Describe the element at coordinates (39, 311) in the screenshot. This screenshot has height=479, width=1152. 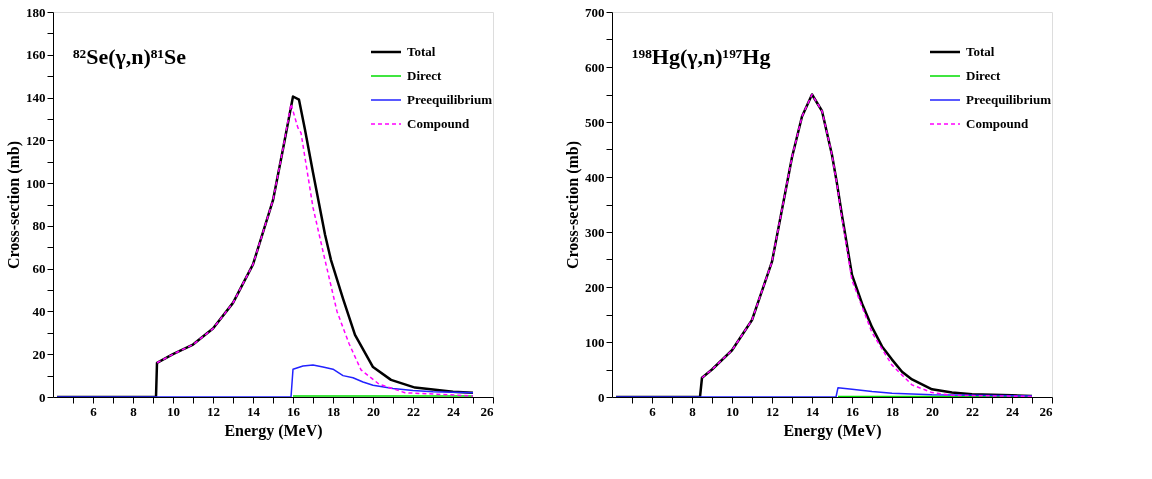
I see `y-tick-label: 40` at that location.